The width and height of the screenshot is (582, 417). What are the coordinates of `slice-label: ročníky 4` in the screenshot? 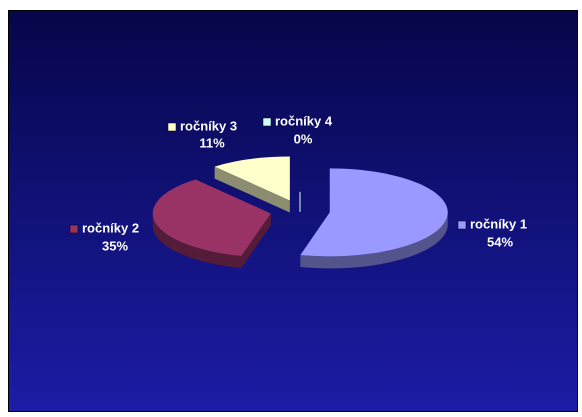 It's located at (304, 120).